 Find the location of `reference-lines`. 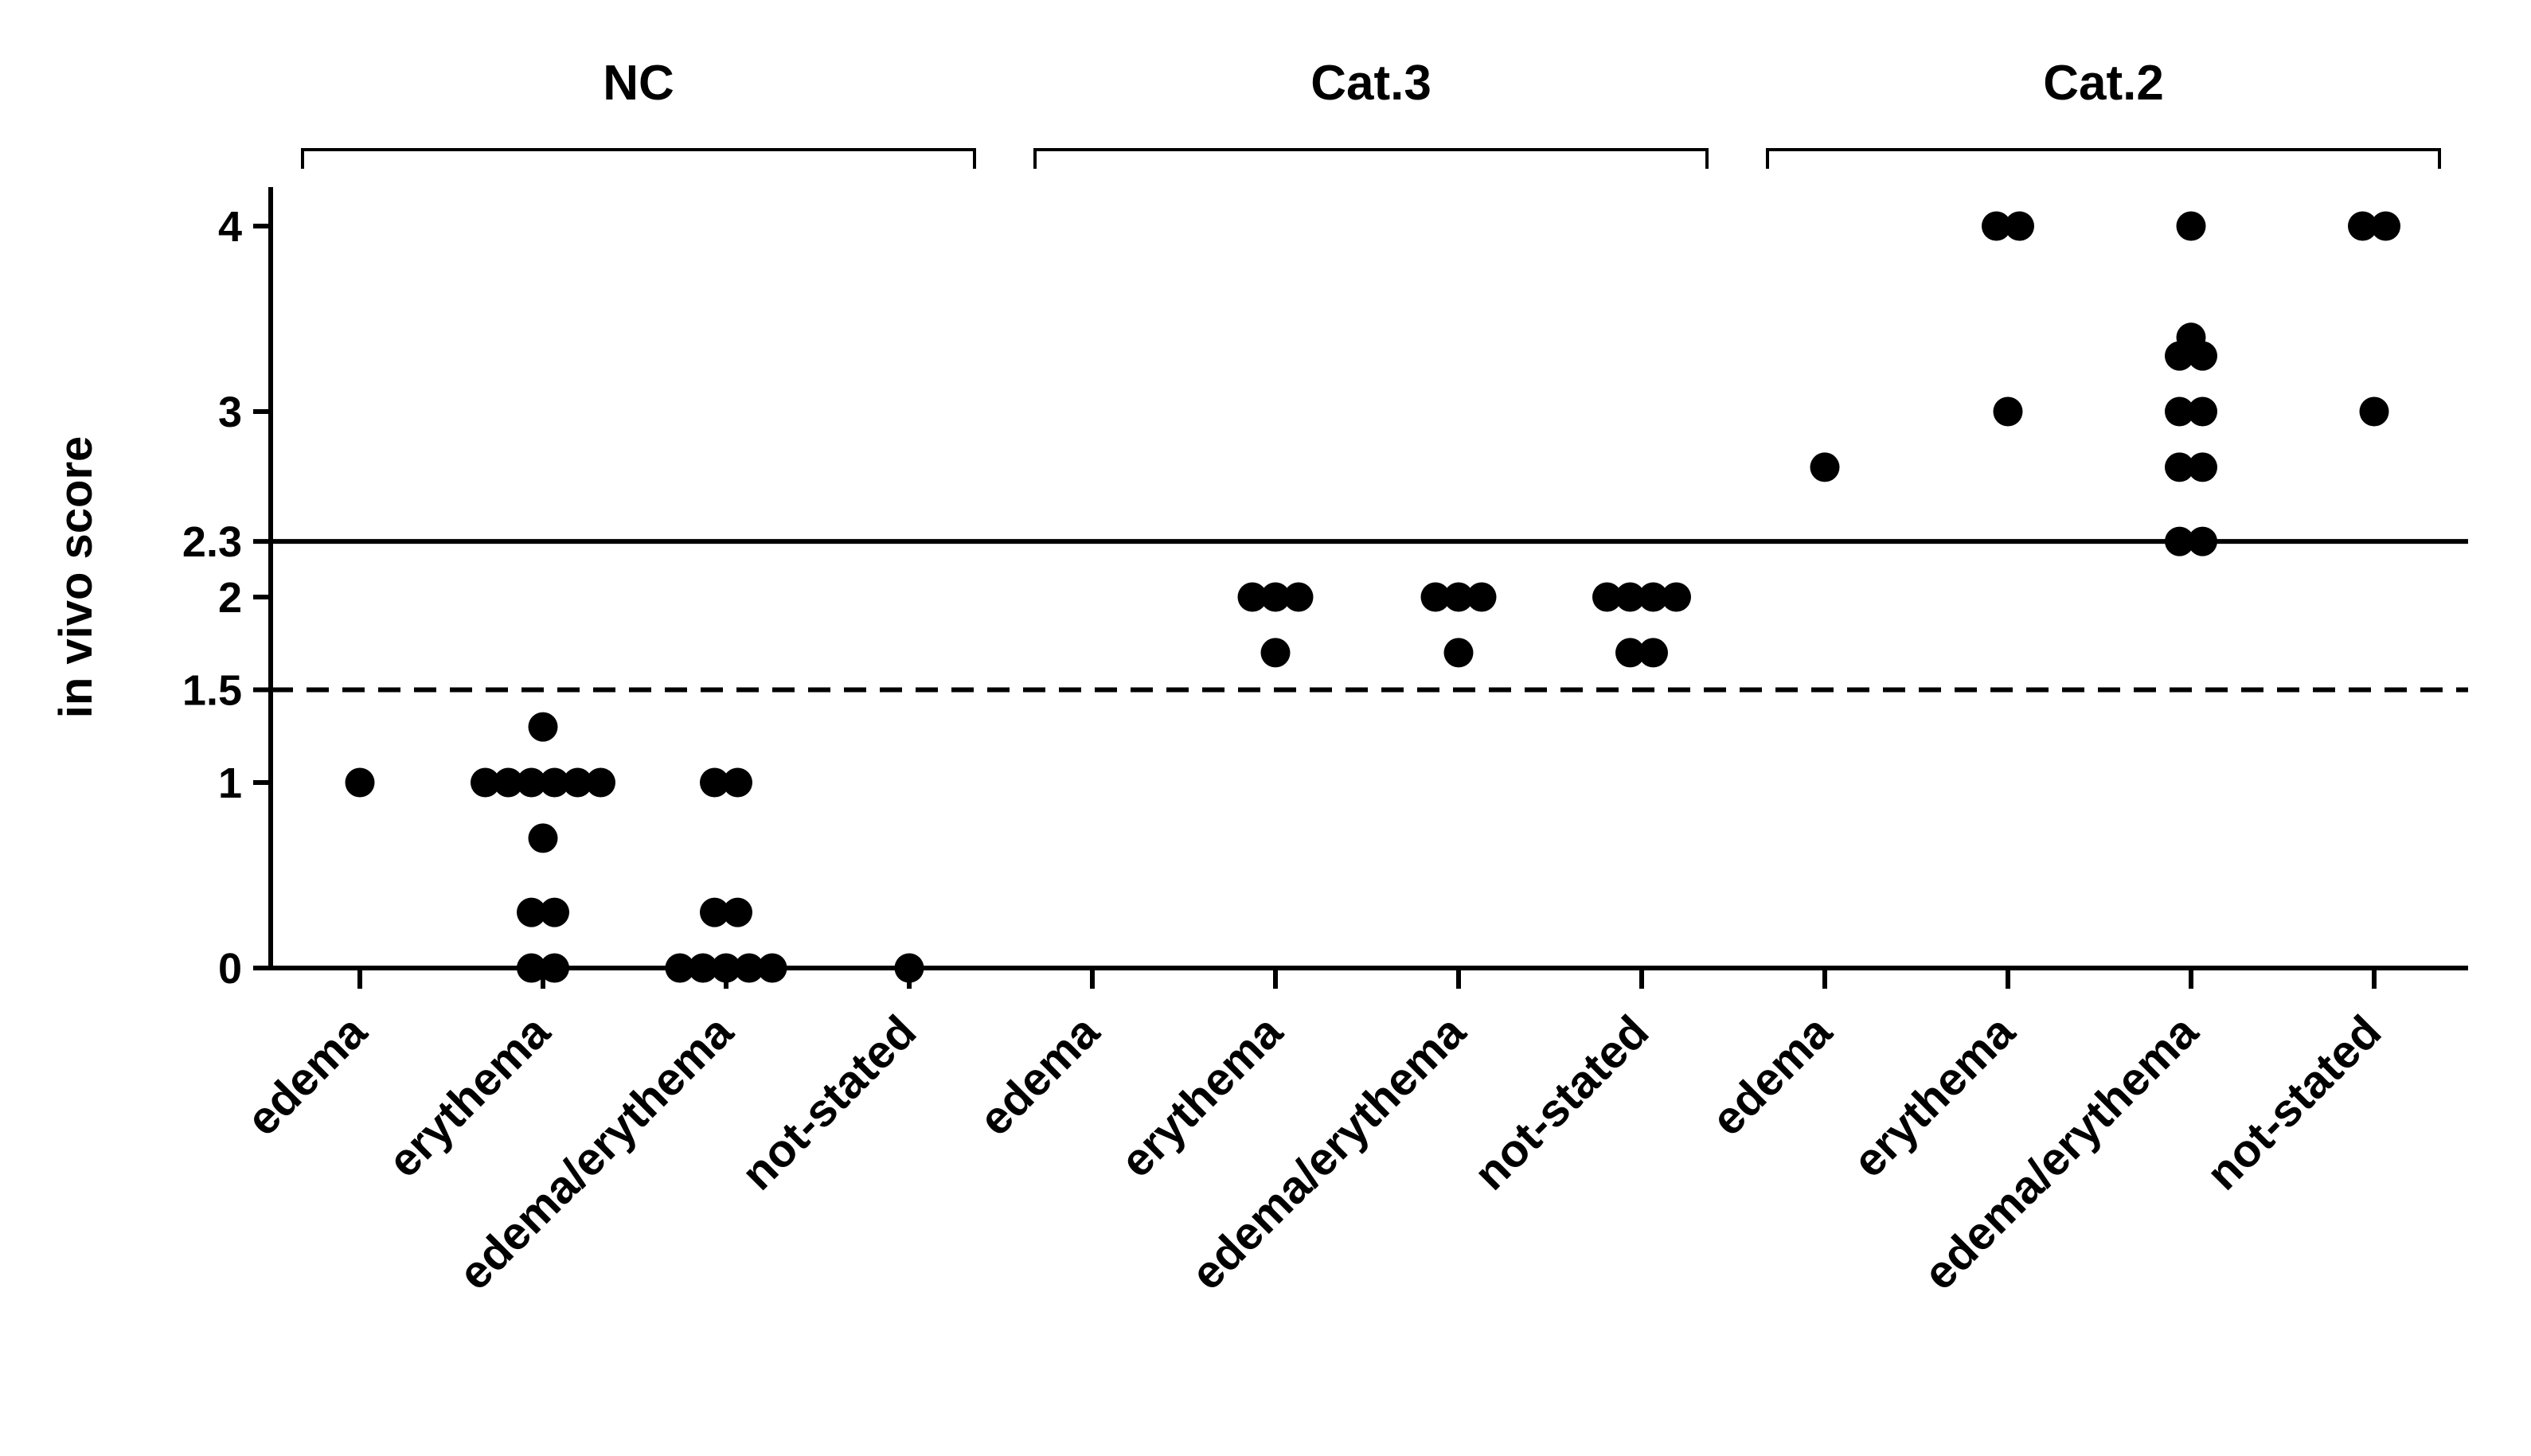

reference-lines is located at coordinates (1369, 616).